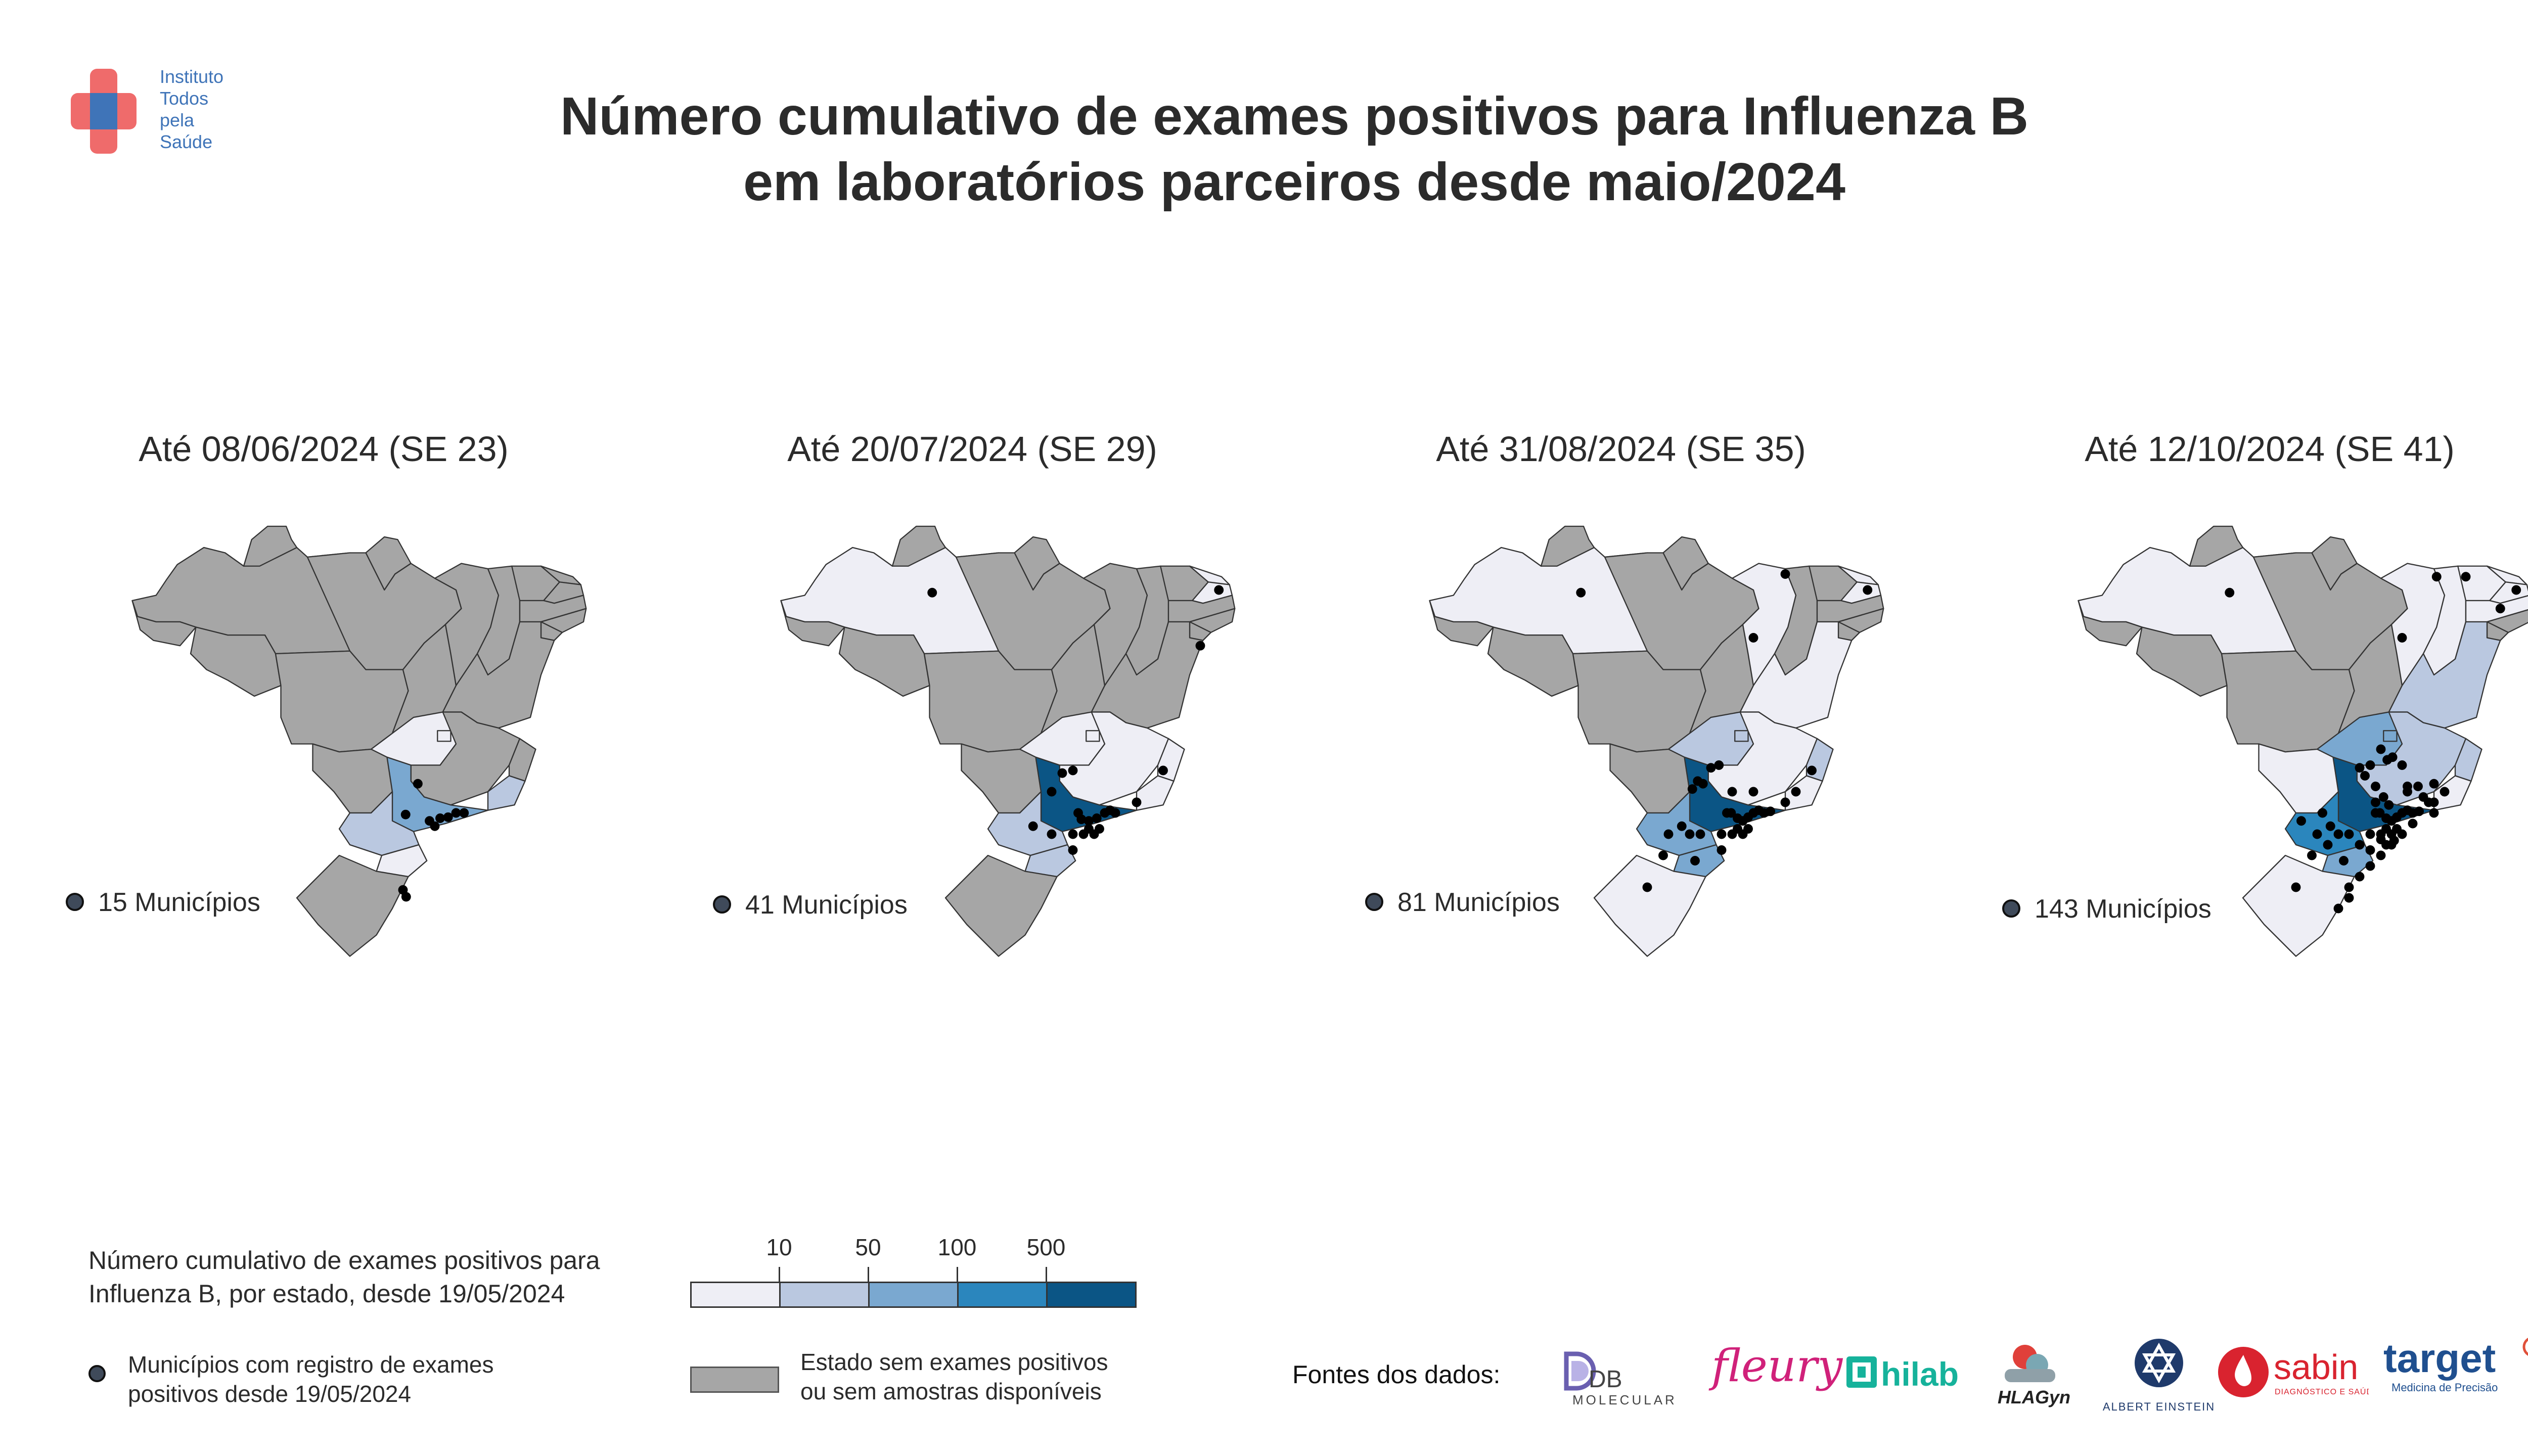 This screenshot has width=2528, height=1456. I want to click on panel-title-1: Até 08/06/2024 (SE 23), so click(324, 449).